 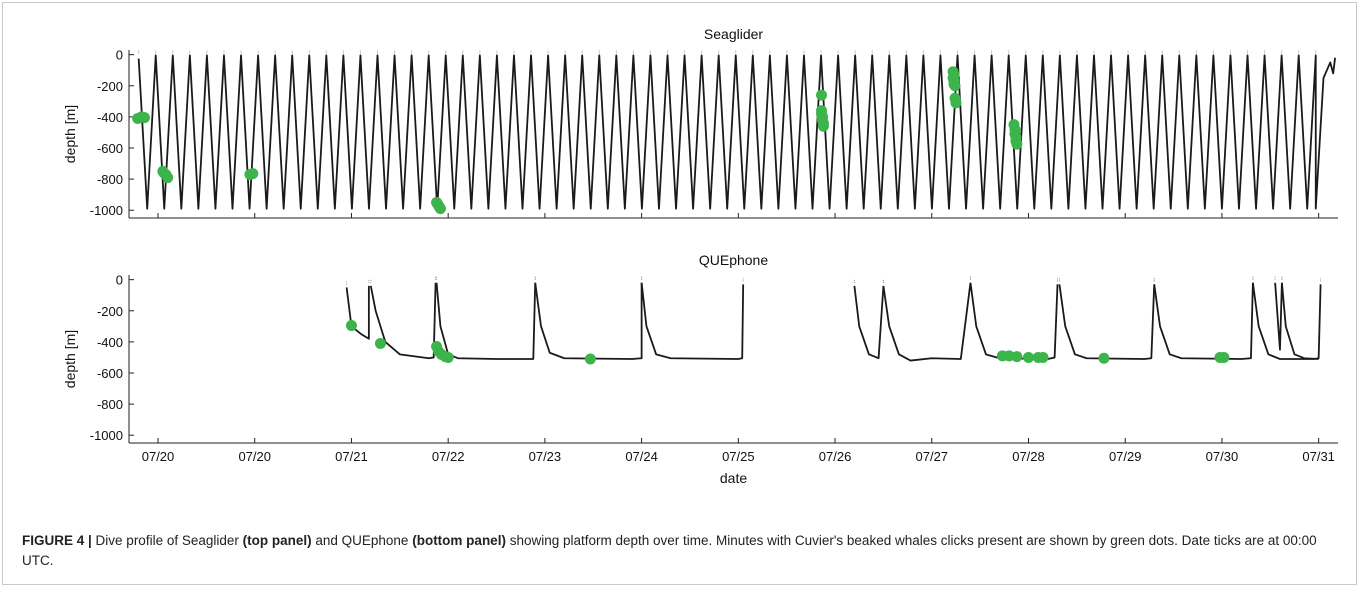 What do you see at coordinates (1222, 456) in the screenshot?
I see `x-tick-label: 07/30` at bounding box center [1222, 456].